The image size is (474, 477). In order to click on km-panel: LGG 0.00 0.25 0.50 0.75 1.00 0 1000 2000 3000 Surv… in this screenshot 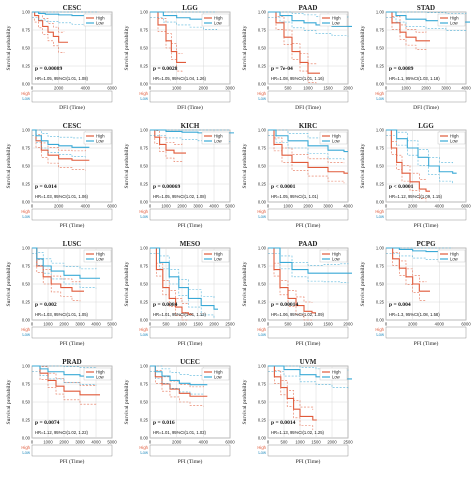, I will do `click(179, 57)`.